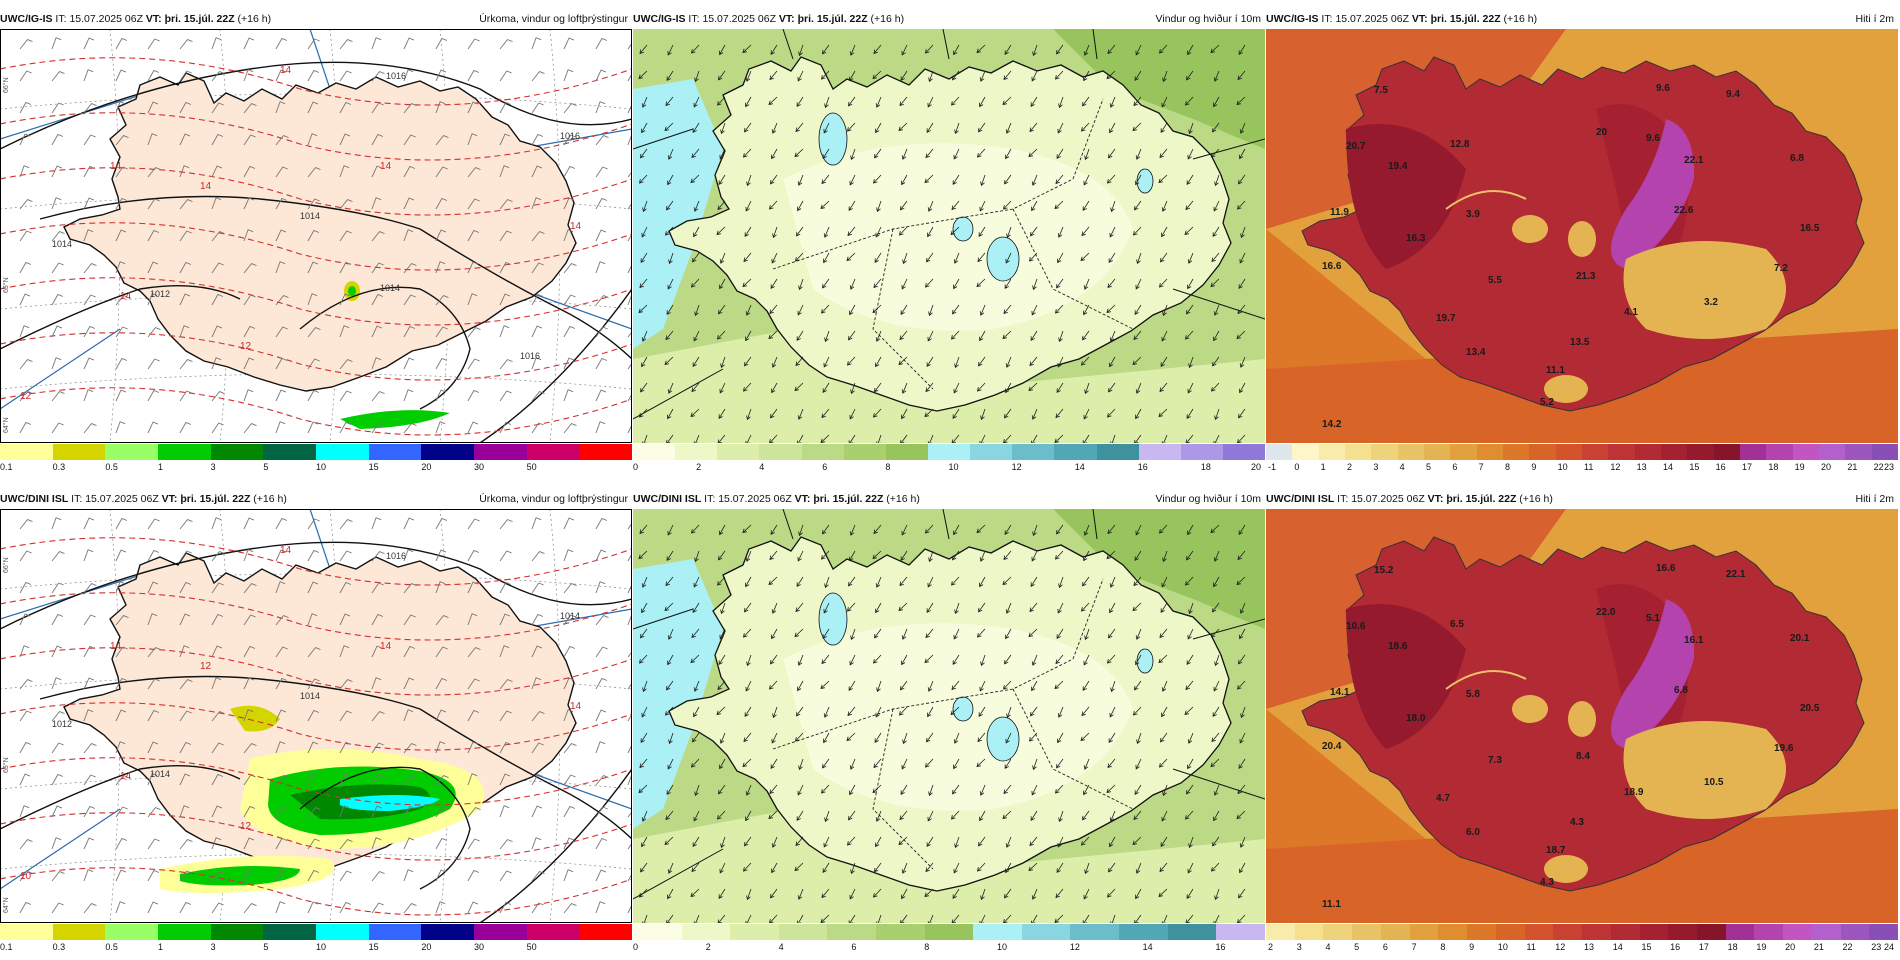 This screenshot has height=960, width=1900. What do you see at coordinates (1003, 739) in the screenshot?
I see `glacier` at bounding box center [1003, 739].